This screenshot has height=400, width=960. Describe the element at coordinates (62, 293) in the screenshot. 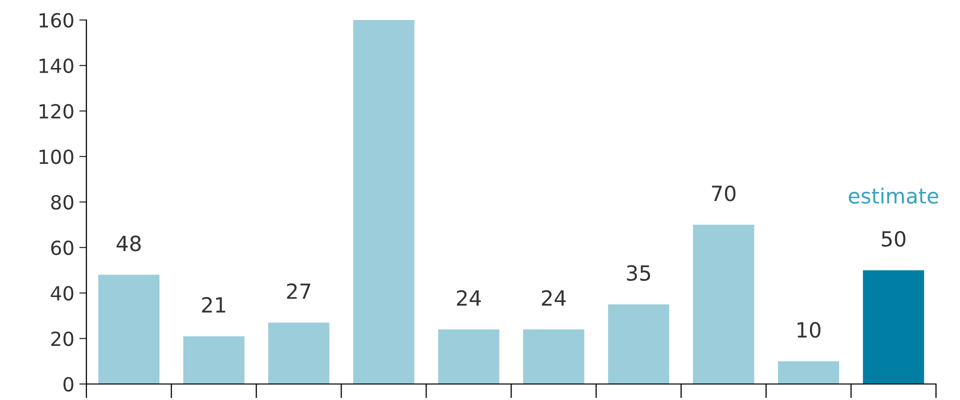

I see `y-tick-label: 40` at that location.